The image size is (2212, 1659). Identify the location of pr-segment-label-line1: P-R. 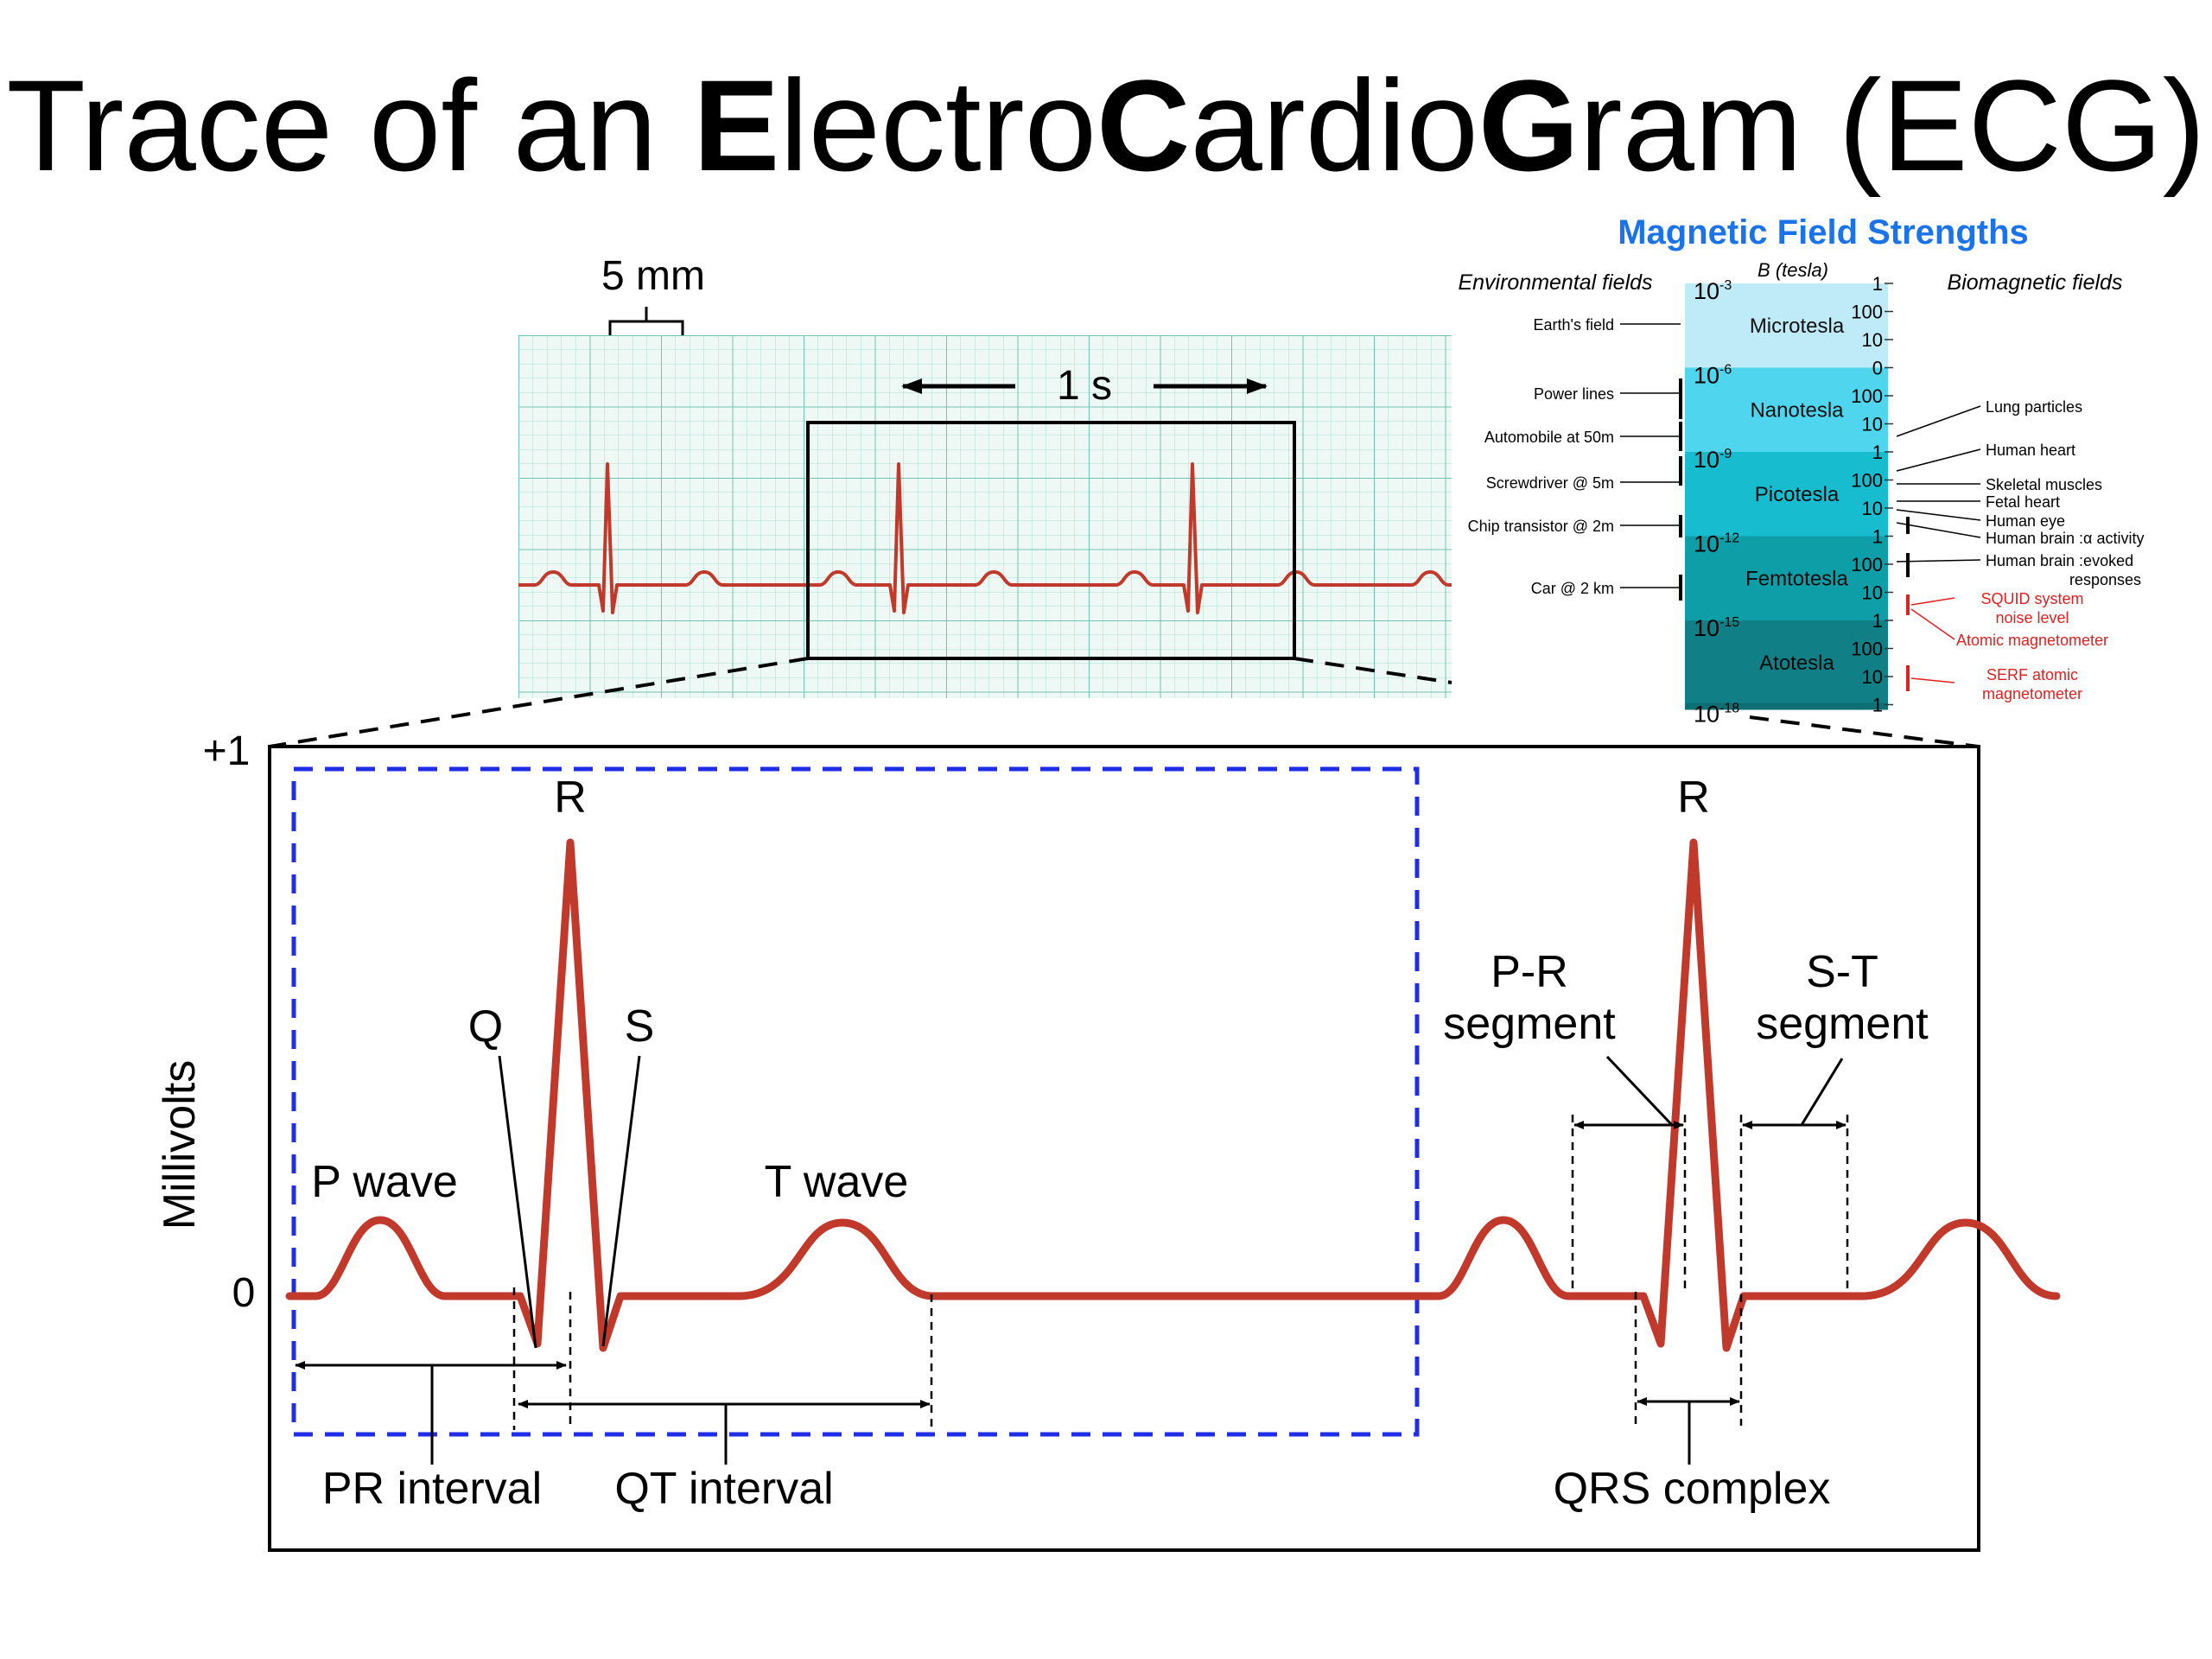
(1529, 972).